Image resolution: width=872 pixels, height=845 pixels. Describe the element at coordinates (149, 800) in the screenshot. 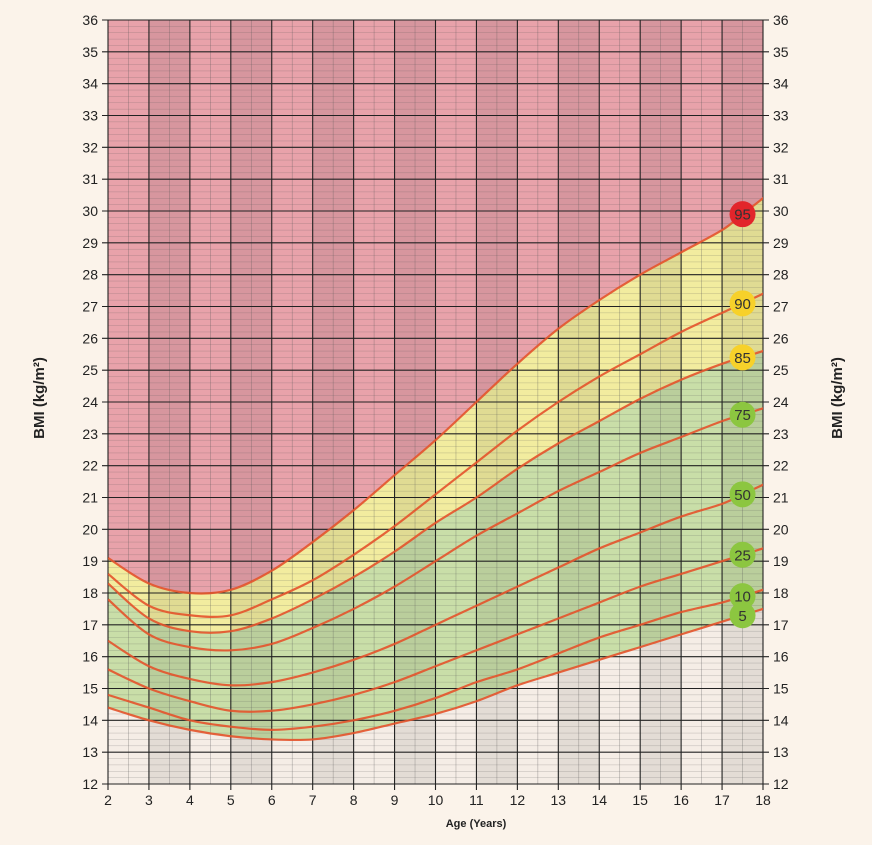

I see `x-tick-label: 3` at that location.